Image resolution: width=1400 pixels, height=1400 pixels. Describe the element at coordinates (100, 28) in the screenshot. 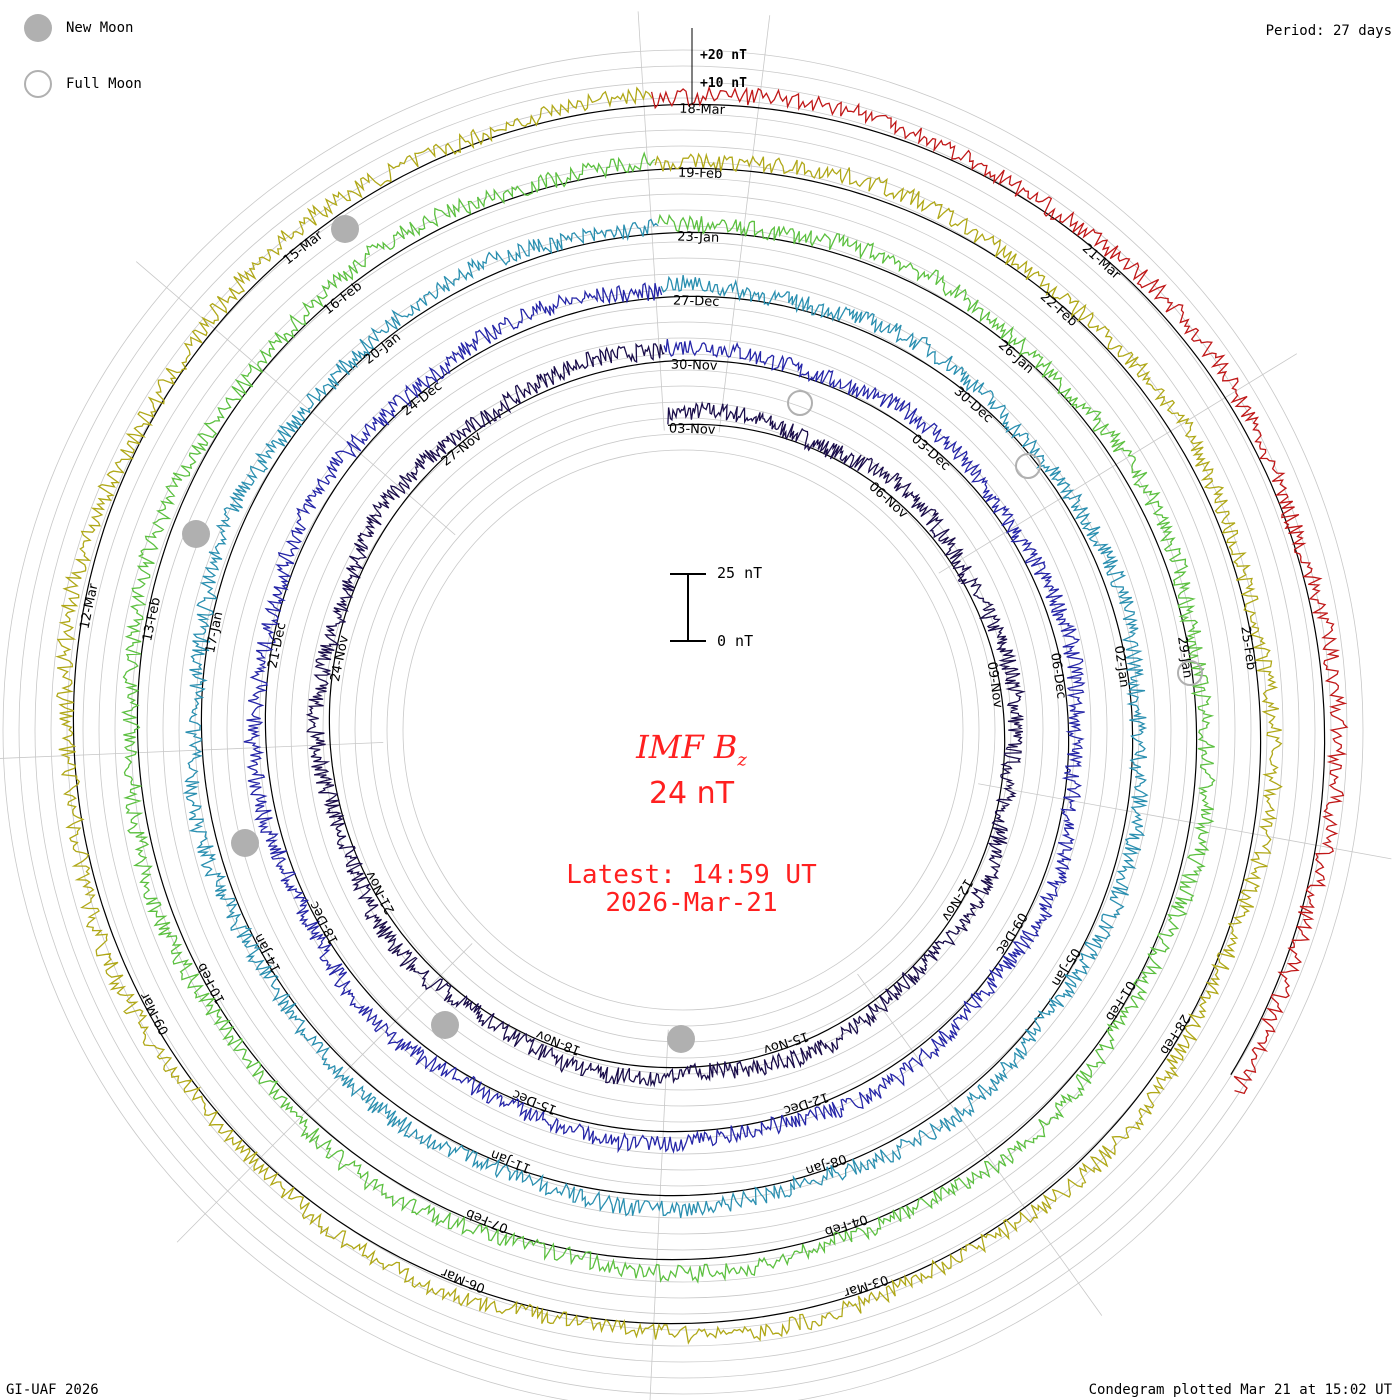

I see `new-moon-label: New Moon` at that location.